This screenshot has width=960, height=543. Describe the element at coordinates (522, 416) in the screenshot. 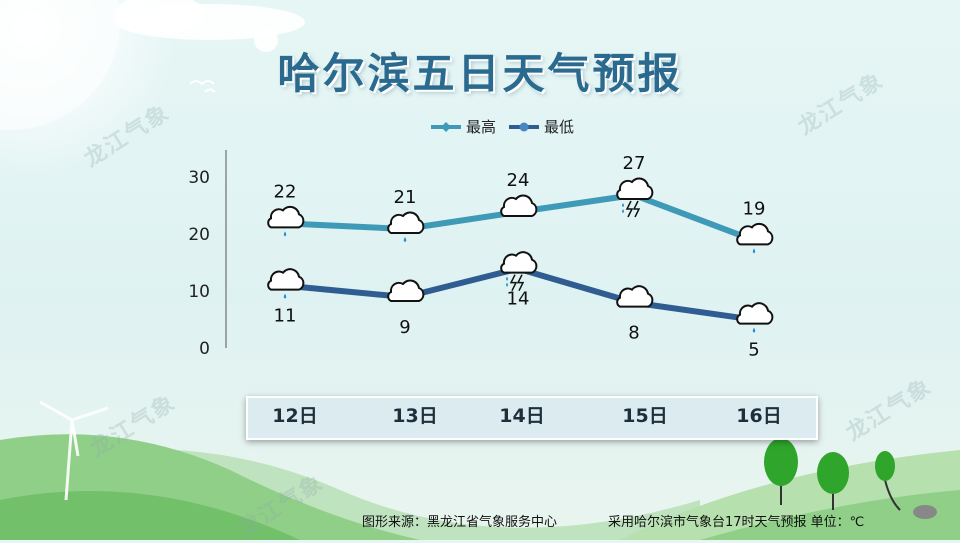

I see `x-tick-label: 14日` at that location.